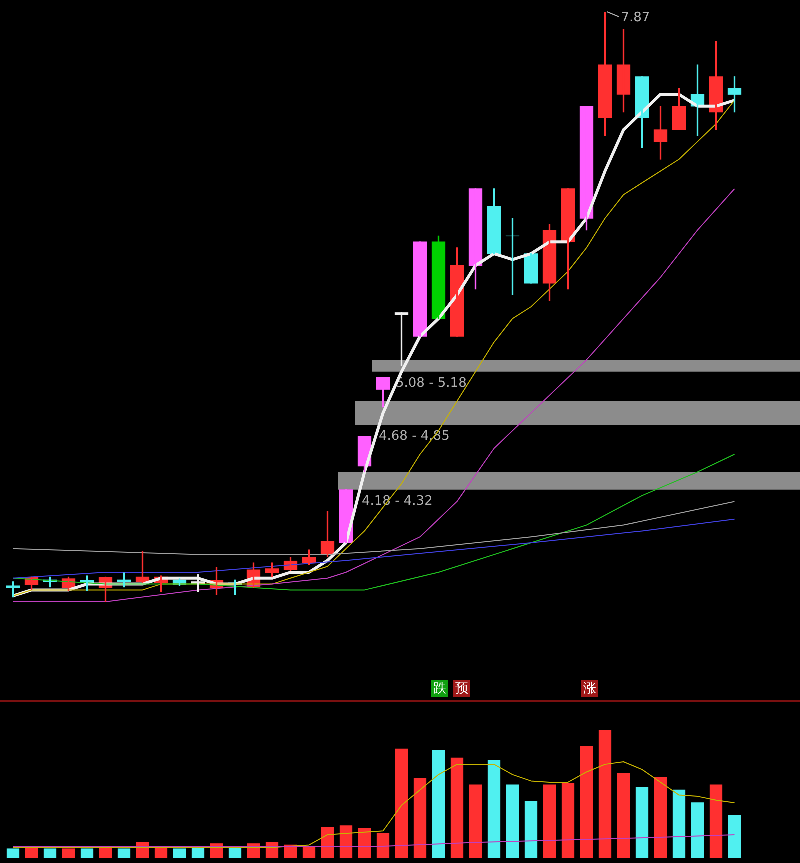  I want to click on text: 涨, so click(590, 688).